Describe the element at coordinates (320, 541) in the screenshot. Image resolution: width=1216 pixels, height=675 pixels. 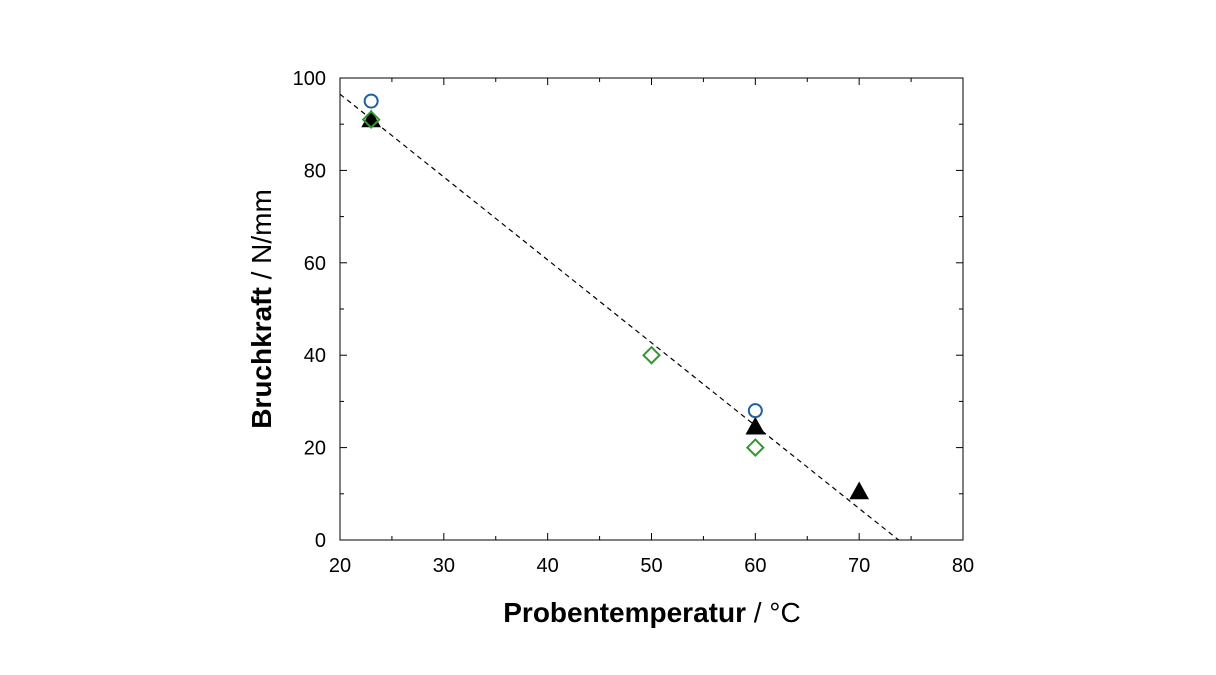
I see `y-tick-label: 0` at that location.